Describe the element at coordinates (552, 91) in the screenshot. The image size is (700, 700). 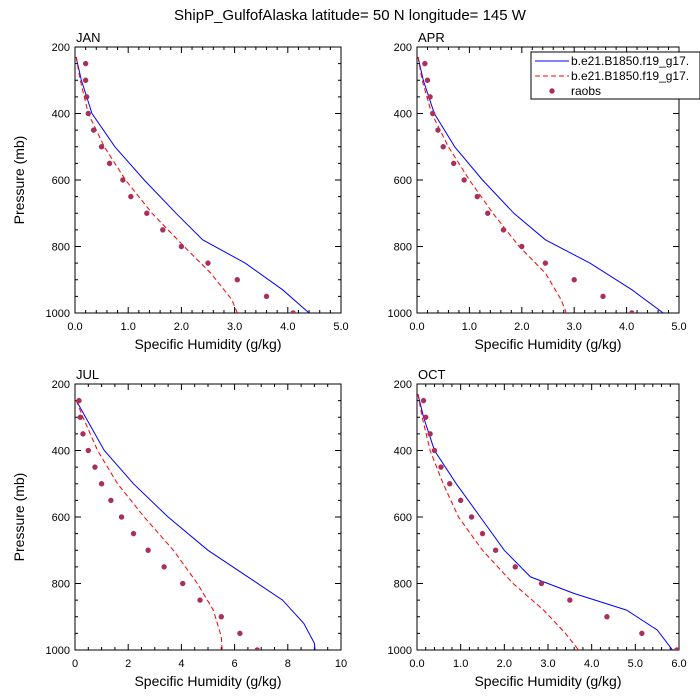
I see `legend-marker` at that location.